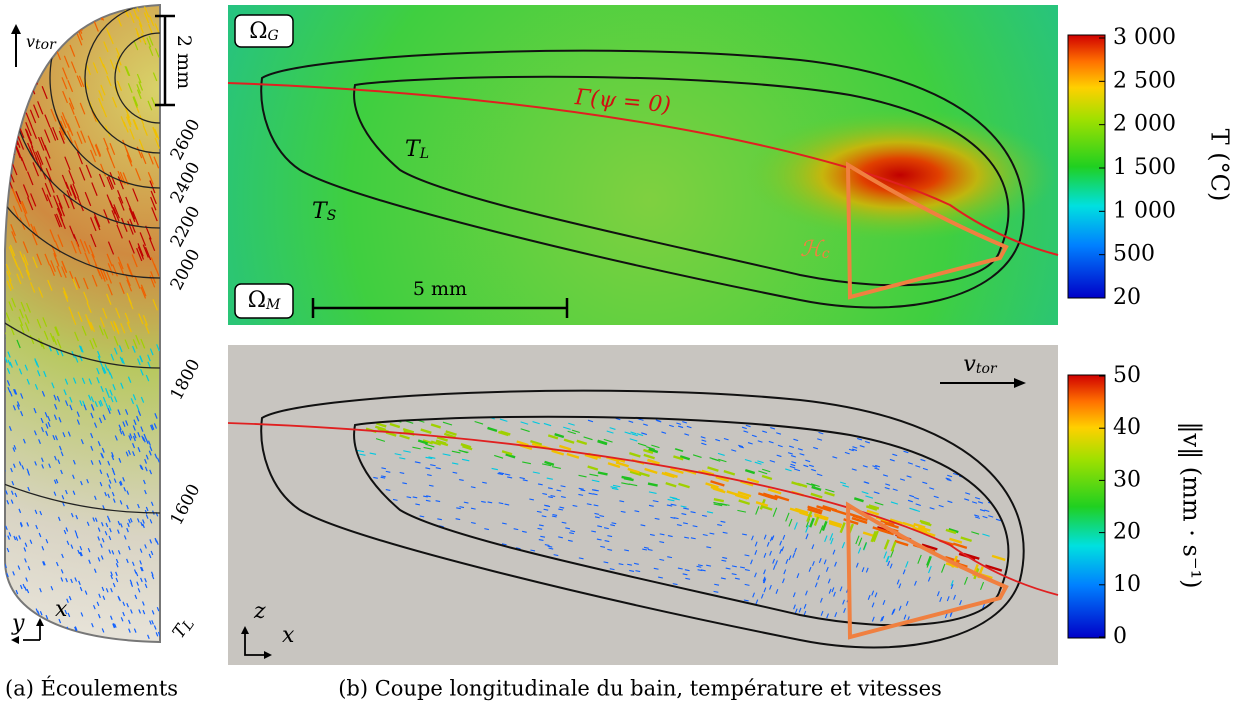 This screenshot has width=1245, height=710. I want to click on colorbar-label: ‖v‖ (mm · s⁻¹), so click(1191, 505).